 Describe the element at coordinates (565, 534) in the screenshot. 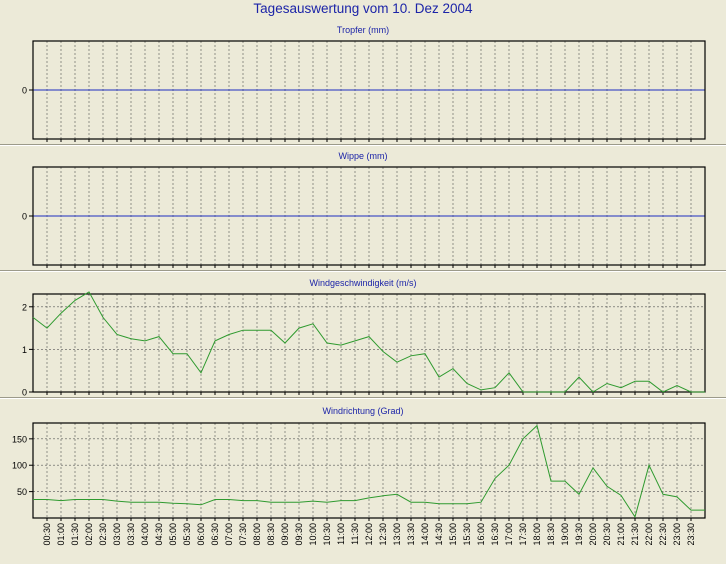

I see `x-tick-label: 19:00` at that location.